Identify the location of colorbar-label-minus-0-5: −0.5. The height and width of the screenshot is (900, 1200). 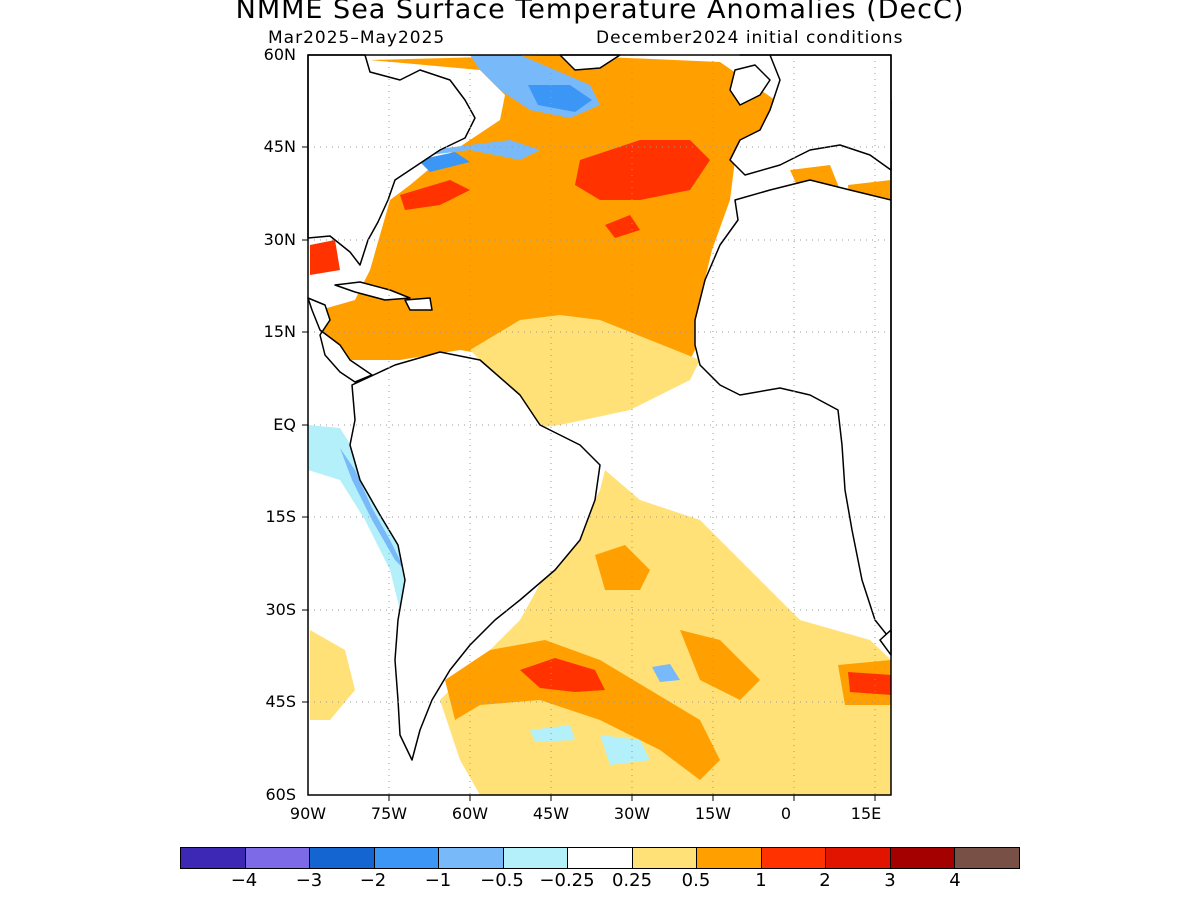
(502, 880).